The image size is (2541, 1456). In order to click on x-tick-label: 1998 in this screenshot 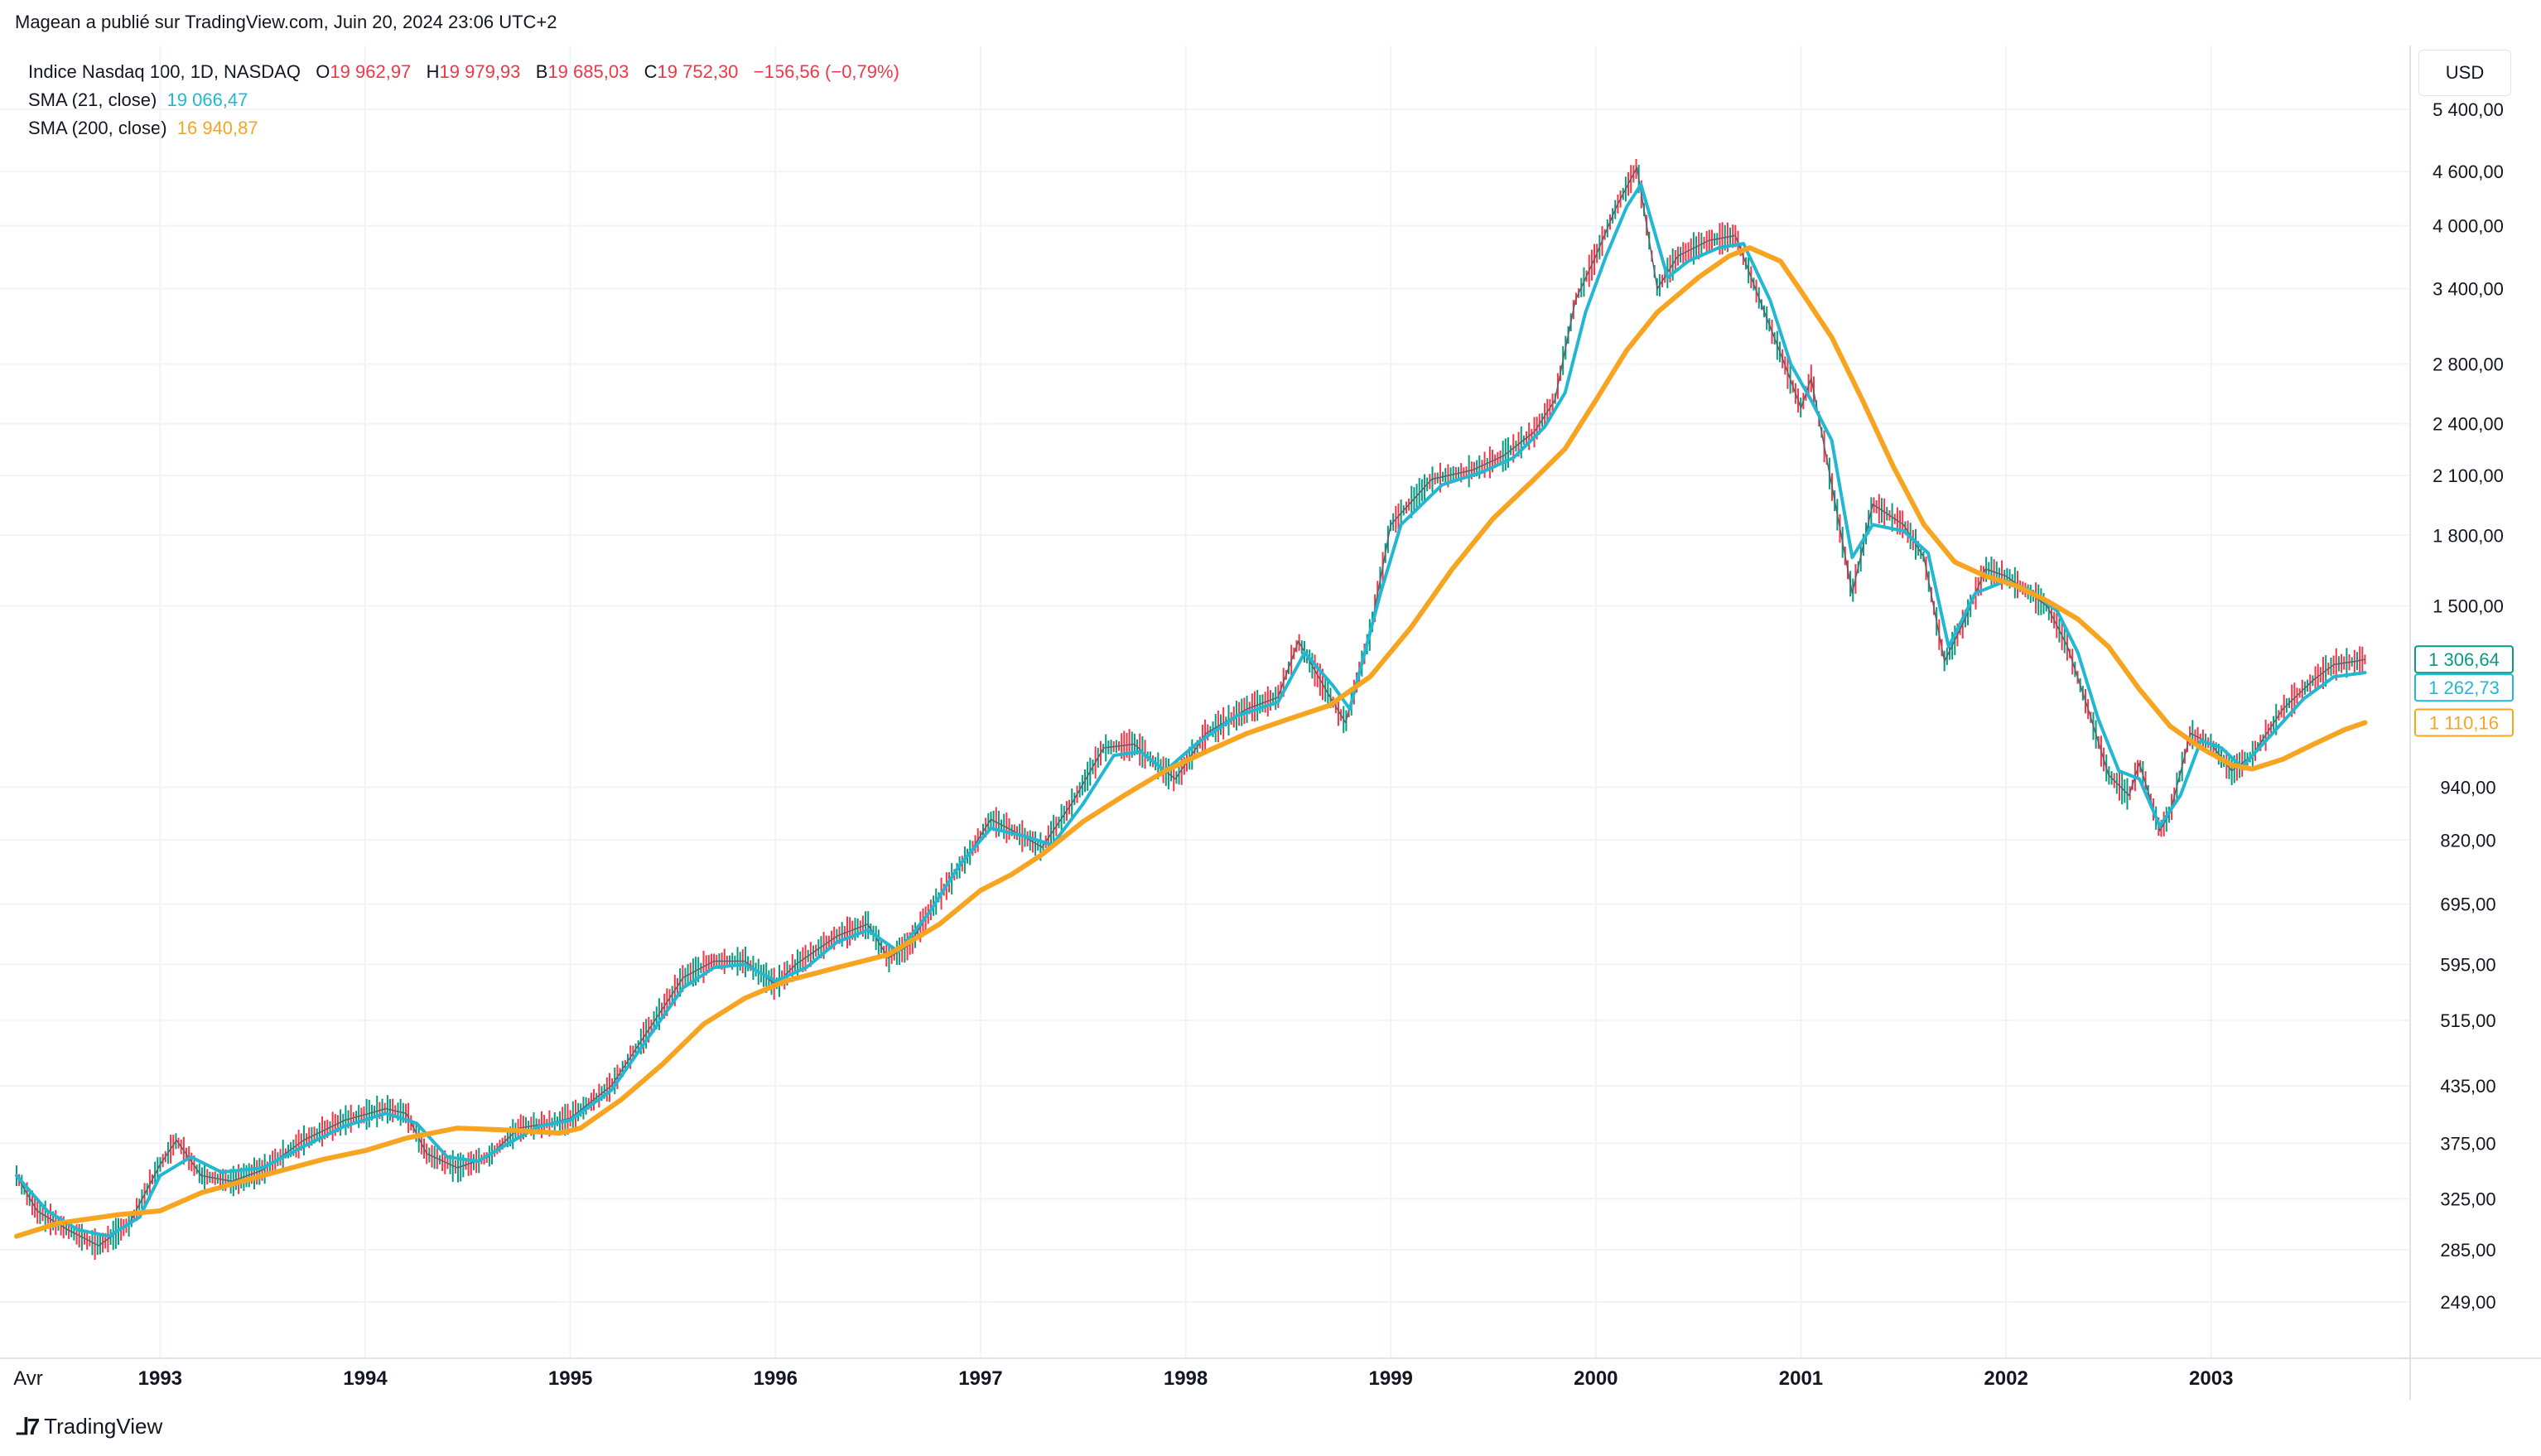, I will do `click(1186, 1378)`.